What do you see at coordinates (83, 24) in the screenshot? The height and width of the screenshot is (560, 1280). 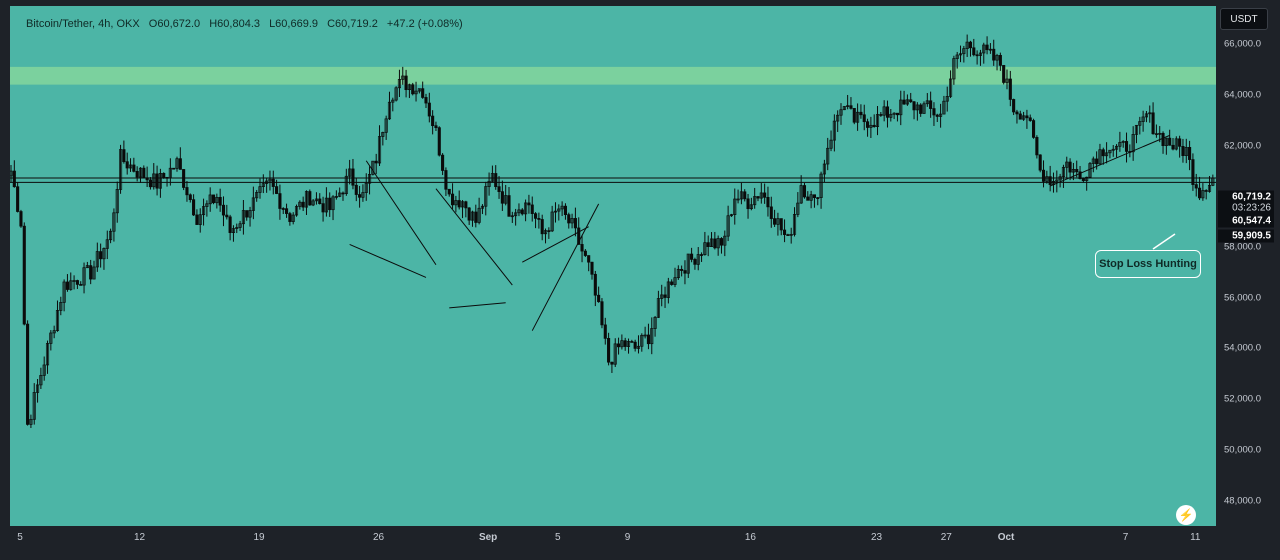 I see `legend-symbol: Bitcoin/Tether, 4h, OKX` at bounding box center [83, 24].